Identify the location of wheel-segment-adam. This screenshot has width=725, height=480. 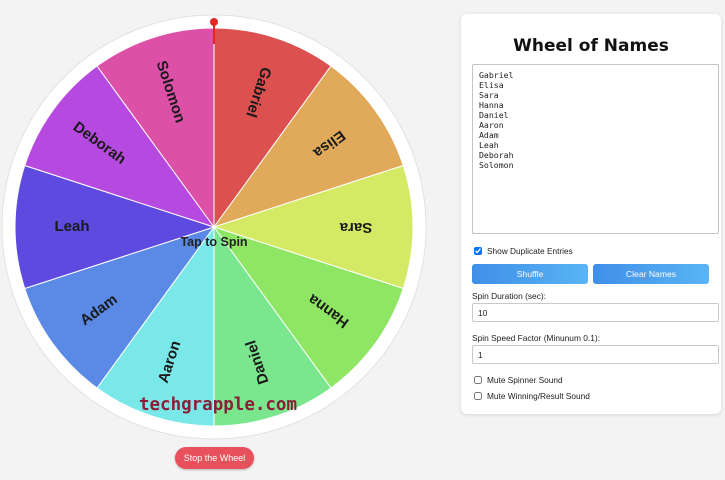
(120, 307).